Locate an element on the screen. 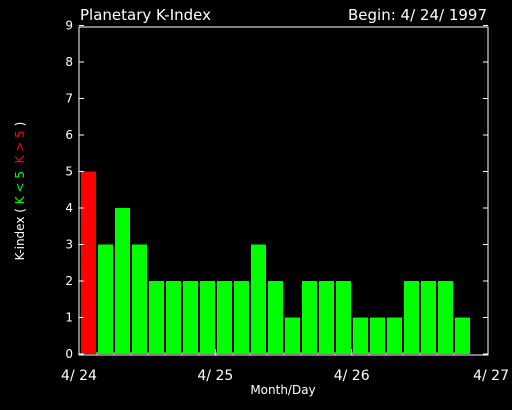 This screenshot has height=410, width=512. y-tick-label-3: 3 is located at coordinates (69, 245).